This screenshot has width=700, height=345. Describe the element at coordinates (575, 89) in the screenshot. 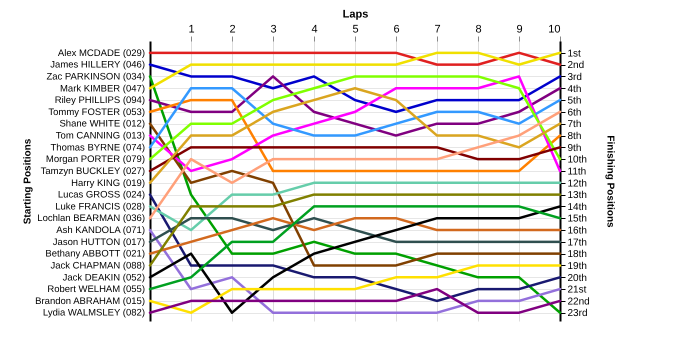

I see `y-tick-label: 4th` at that location.